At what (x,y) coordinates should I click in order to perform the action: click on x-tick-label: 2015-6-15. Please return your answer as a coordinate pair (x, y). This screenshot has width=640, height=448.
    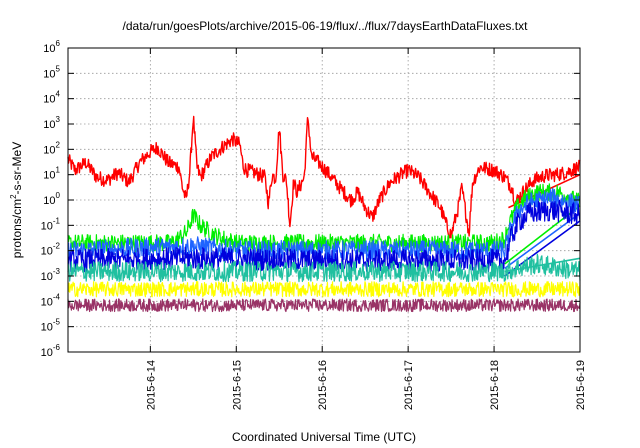
    Looking at the image, I should click on (237, 385).